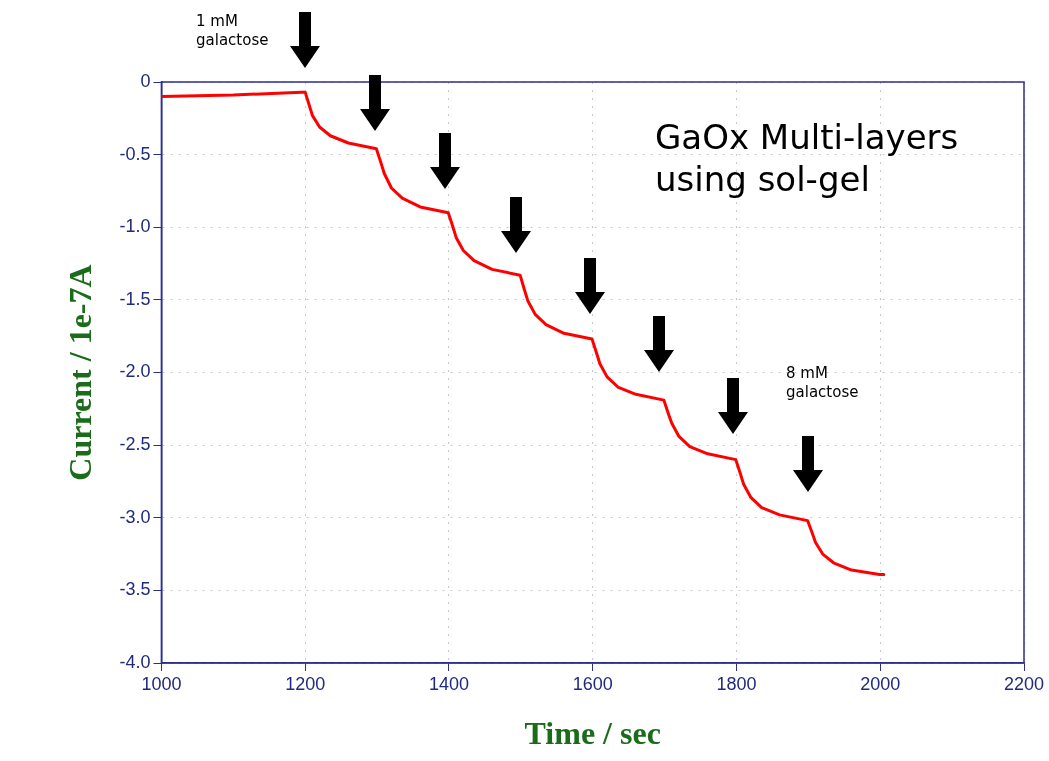 The image size is (1049, 761). I want to click on y-tick-label: -2.0, so click(135, 371).